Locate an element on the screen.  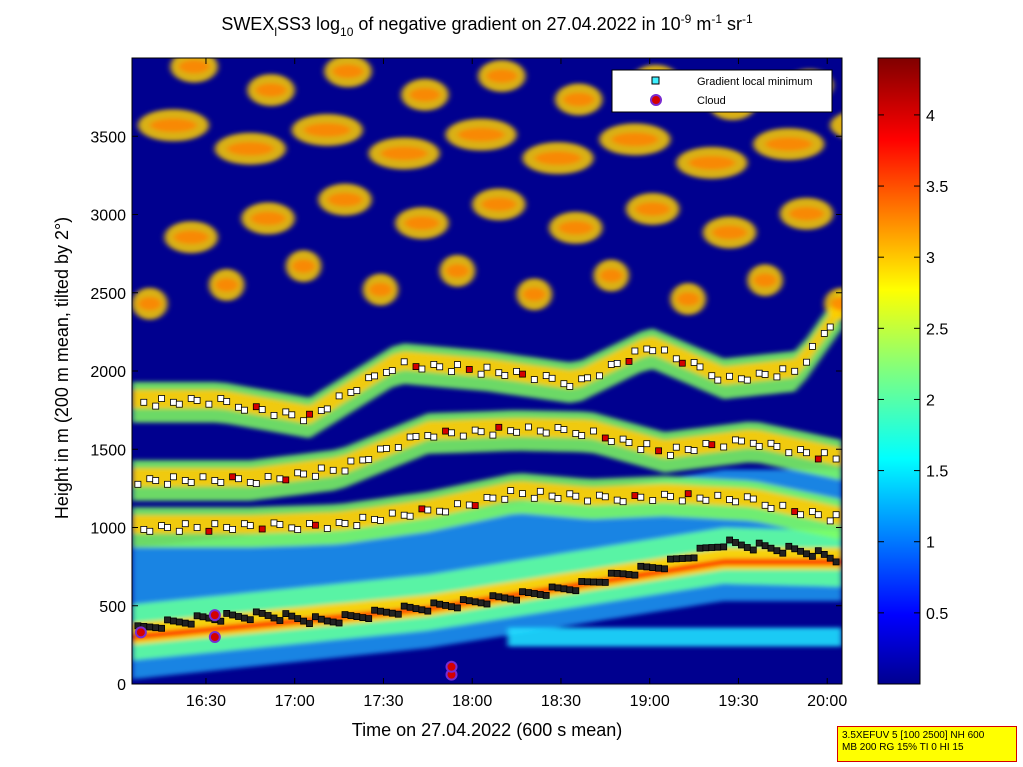
heat-band-peak is located at coordinates (487, 599).